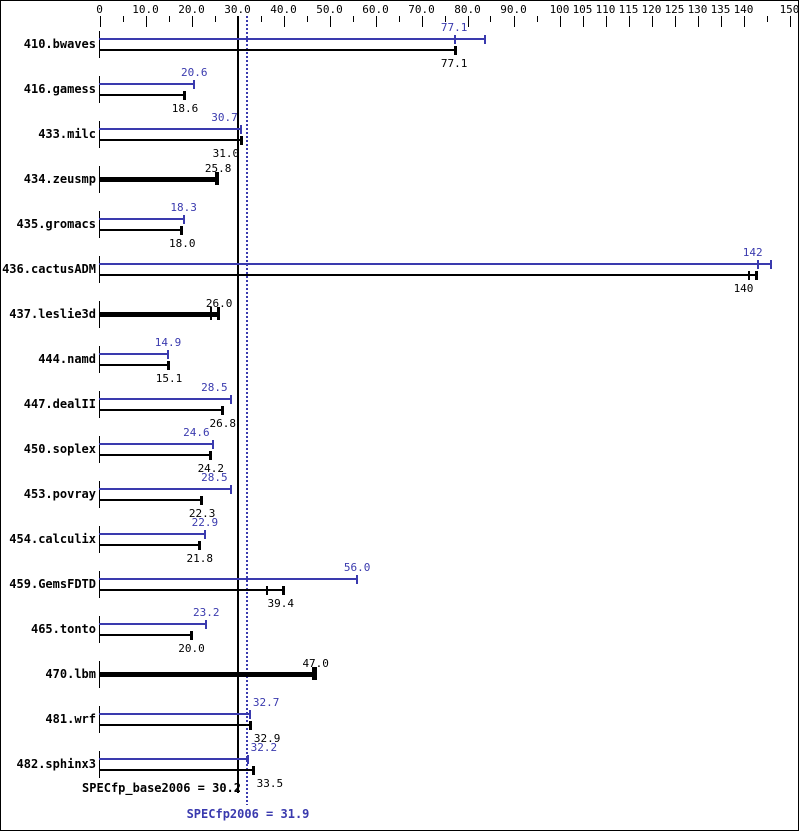 The image size is (799, 831). I want to click on axis-tick-label: 60.0, so click(375, 9).